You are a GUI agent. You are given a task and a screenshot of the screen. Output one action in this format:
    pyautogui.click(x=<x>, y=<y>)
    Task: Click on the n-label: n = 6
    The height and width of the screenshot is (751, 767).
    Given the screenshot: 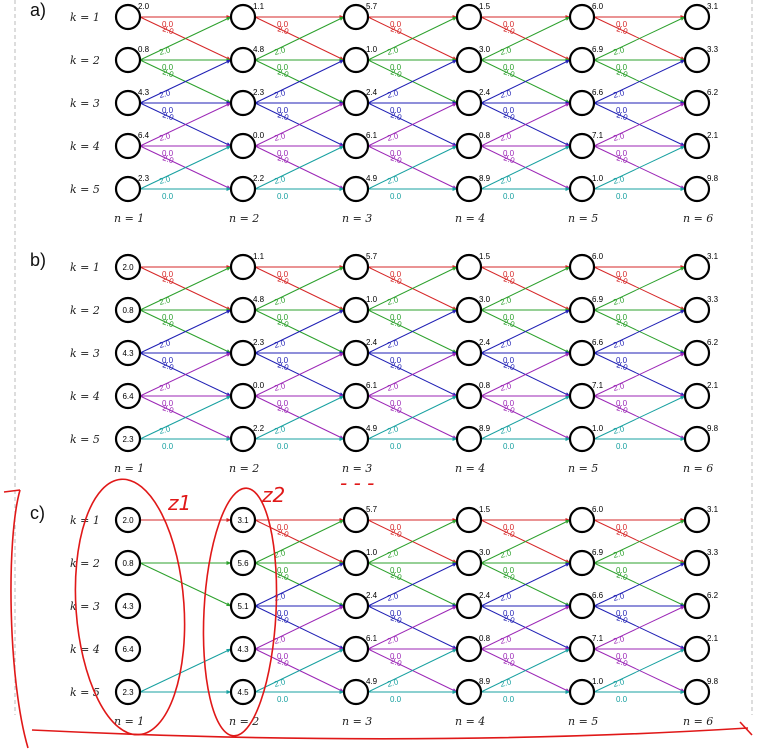 What is the action you would take?
    pyautogui.click(x=698, y=721)
    